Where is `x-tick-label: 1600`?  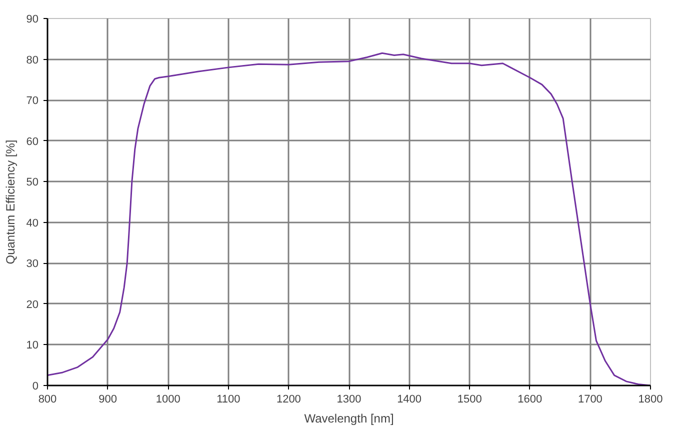 x-tick-label: 1600 is located at coordinates (530, 400).